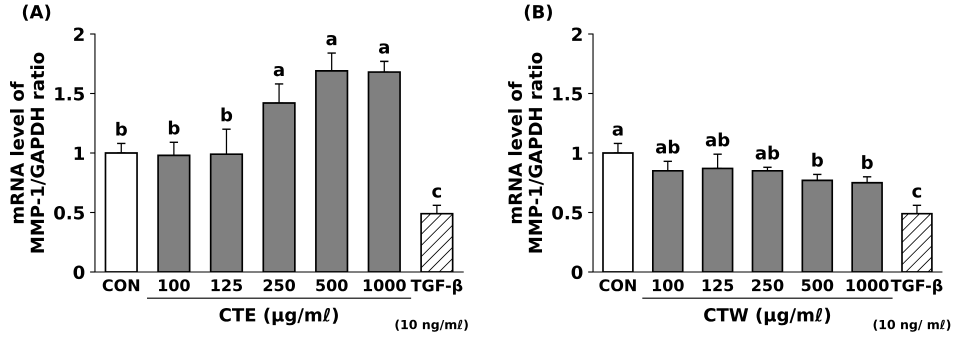 The width and height of the screenshot is (969, 340). Describe the element at coordinates (279, 317) in the screenshot. I see `x-axis-title: CTE (μg/mℓ)` at that location.